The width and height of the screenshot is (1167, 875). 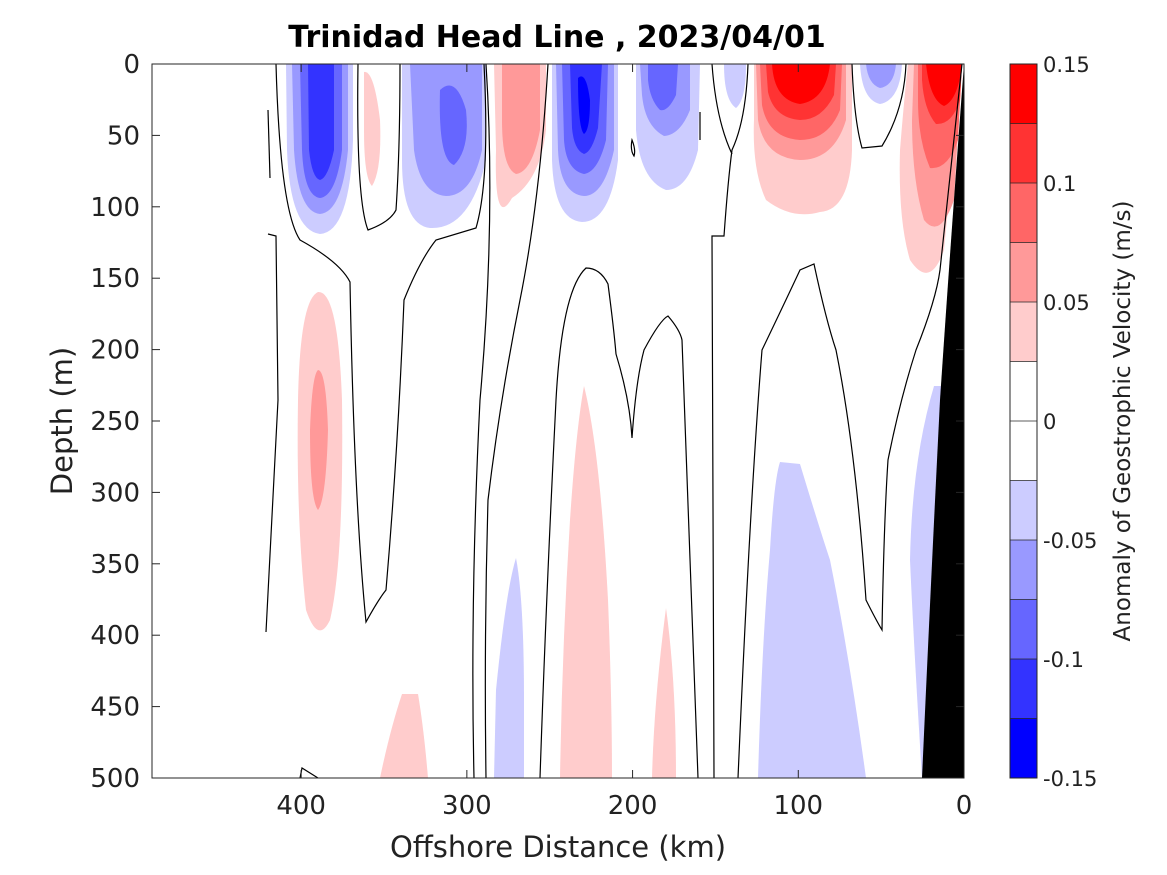 What do you see at coordinates (115, 422) in the screenshot?
I see `y-tick-label: 250` at bounding box center [115, 422].